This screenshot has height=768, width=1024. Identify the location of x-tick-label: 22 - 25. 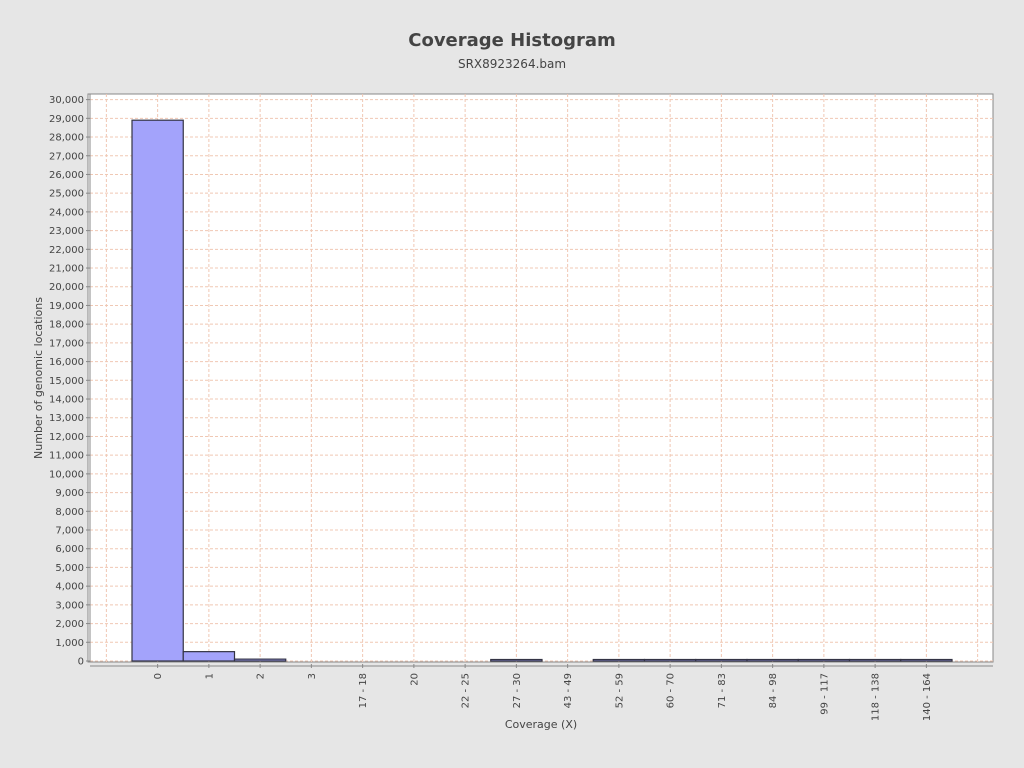
(466, 690).